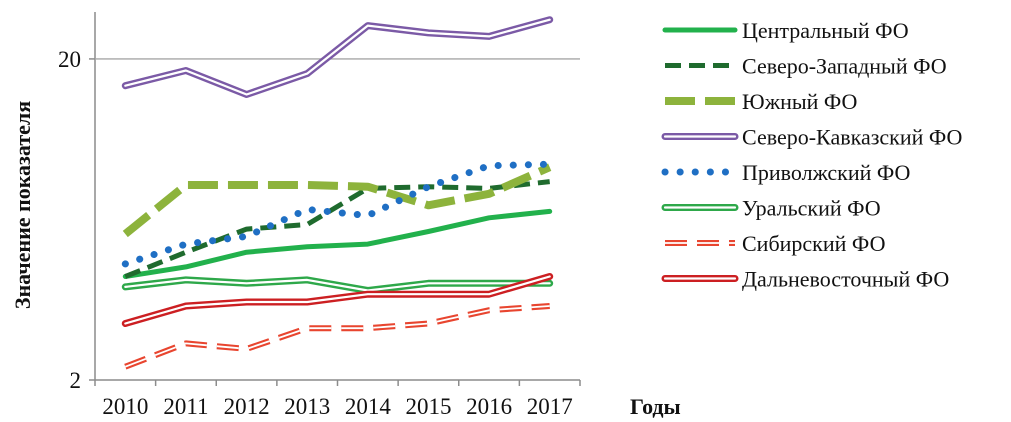 This screenshot has height=422, width=1011. I want to click on legend-item: Южный ФО, so click(761, 101).